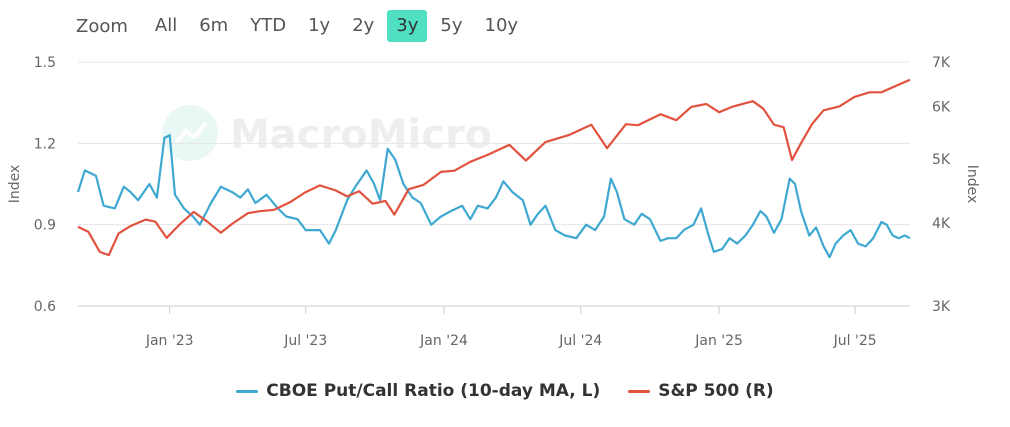  What do you see at coordinates (45, 307) in the screenshot?
I see `left-tick-label: 0.6` at bounding box center [45, 307].